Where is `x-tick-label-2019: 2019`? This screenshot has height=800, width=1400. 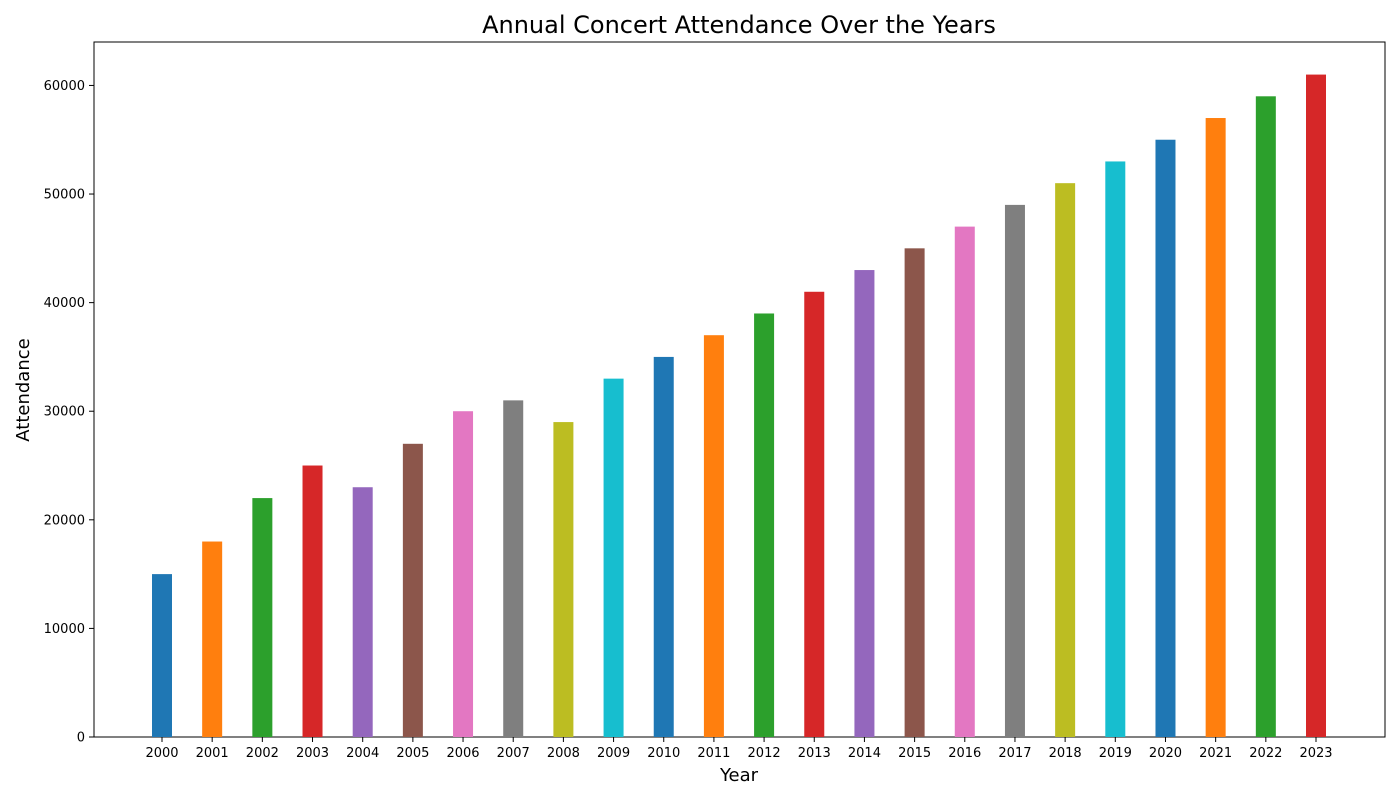 x-tick-label-2019: 2019 is located at coordinates (1115, 753).